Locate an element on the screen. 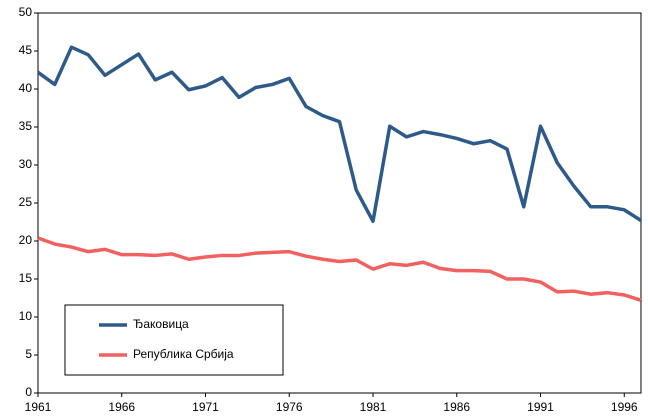 The height and width of the screenshot is (417, 648). x-tick-label: 1996 is located at coordinates (624, 407).